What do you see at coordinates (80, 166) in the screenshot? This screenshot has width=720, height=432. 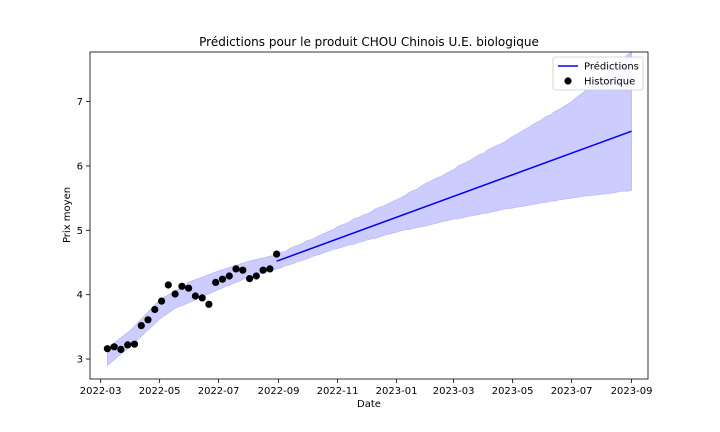 I see `y-tick-label: 6` at bounding box center [80, 166].